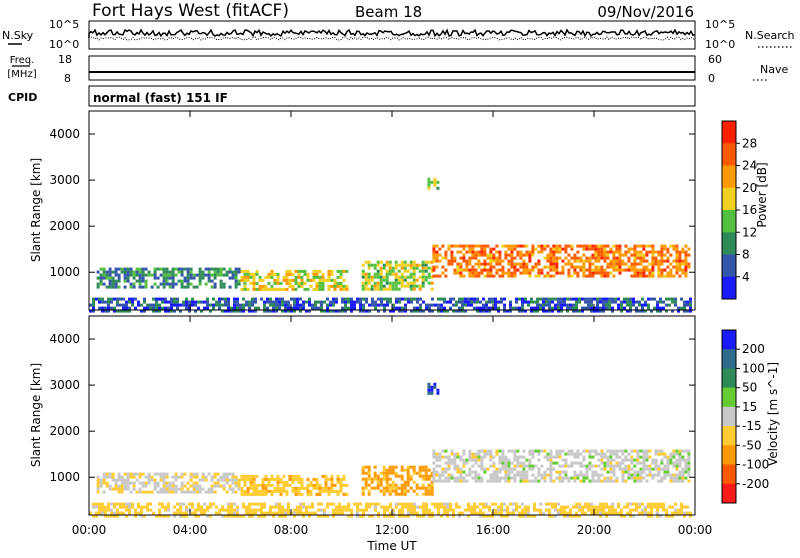 The image size is (800, 558). Describe the element at coordinates (392, 34) in the screenshot. I see `nsky-trace` at that location.